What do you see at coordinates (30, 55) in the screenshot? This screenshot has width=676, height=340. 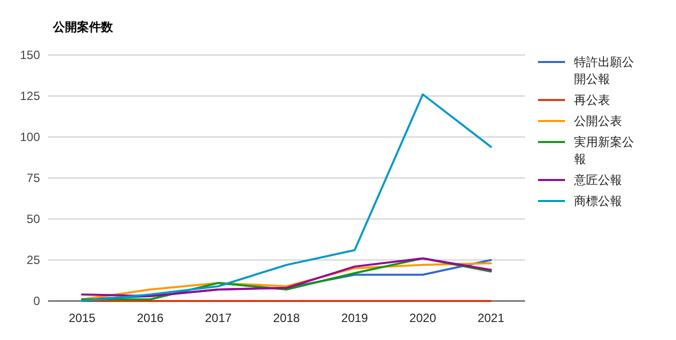 I see `ytick: 150` at bounding box center [30, 55].